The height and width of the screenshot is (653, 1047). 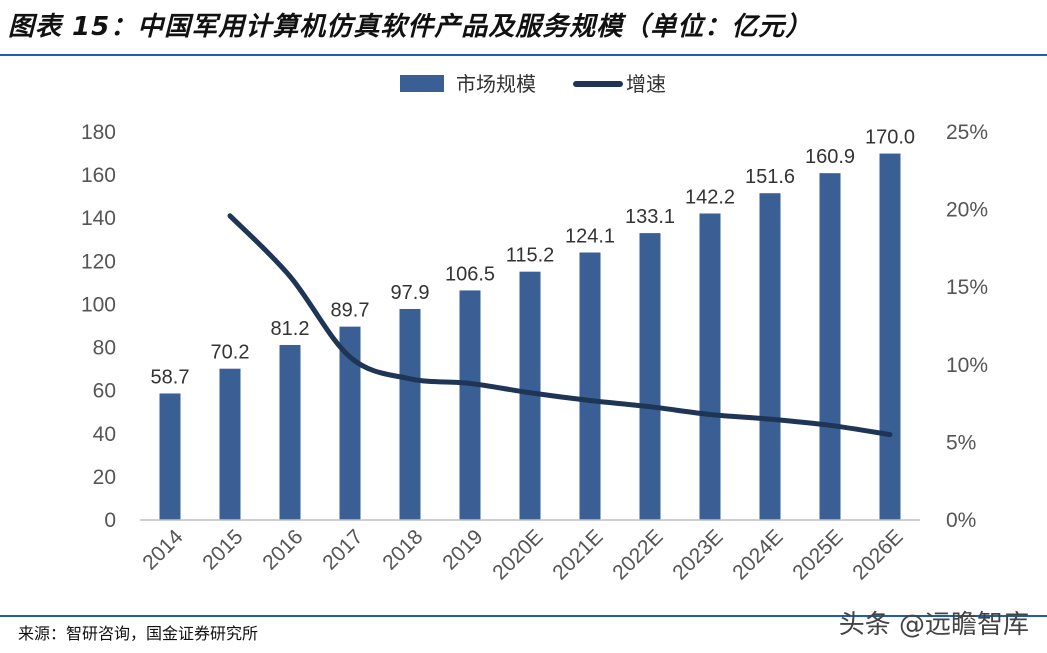 What do you see at coordinates (104, 348) in the screenshot?
I see `y-left-tick-label: 80` at bounding box center [104, 348].